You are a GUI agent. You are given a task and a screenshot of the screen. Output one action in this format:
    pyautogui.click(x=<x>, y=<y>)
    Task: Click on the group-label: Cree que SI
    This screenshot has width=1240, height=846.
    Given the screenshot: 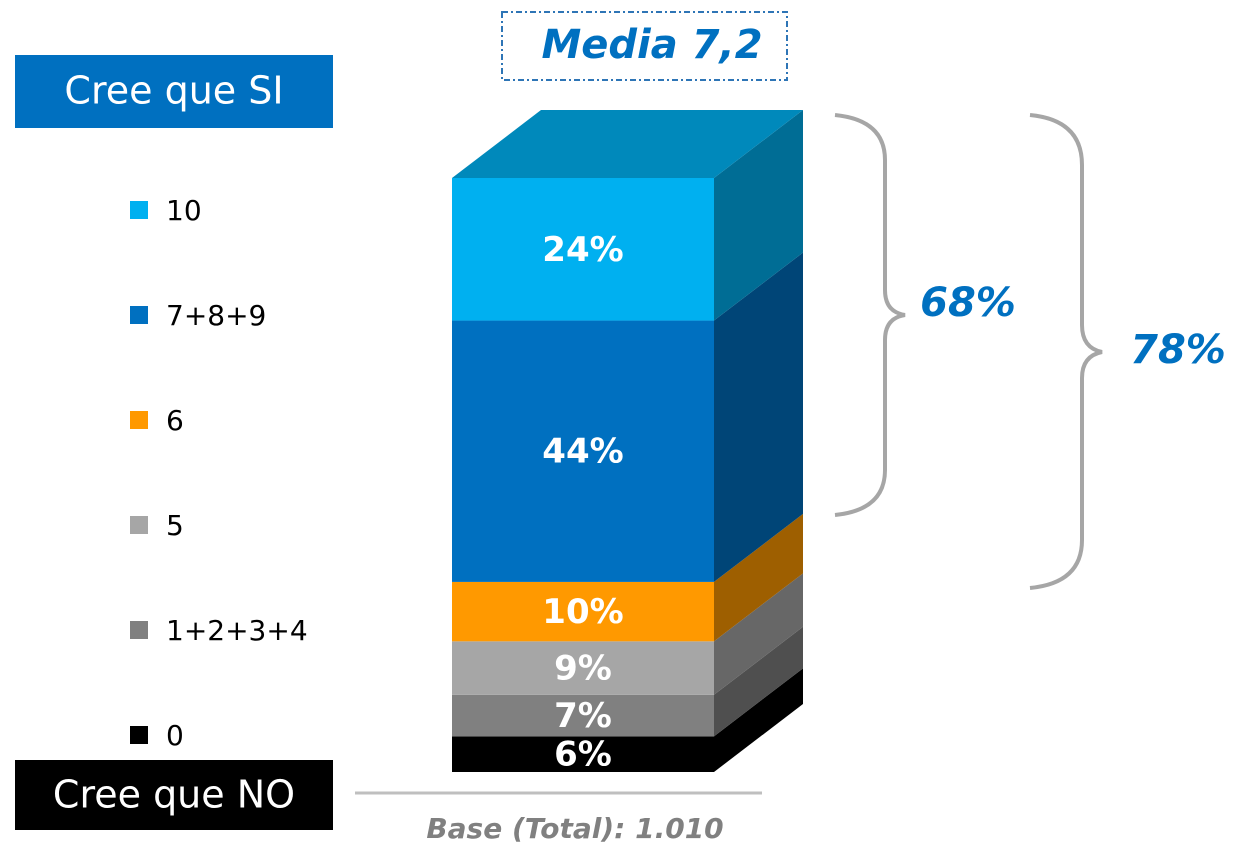 What is the action you would take?
    pyautogui.click(x=173, y=91)
    